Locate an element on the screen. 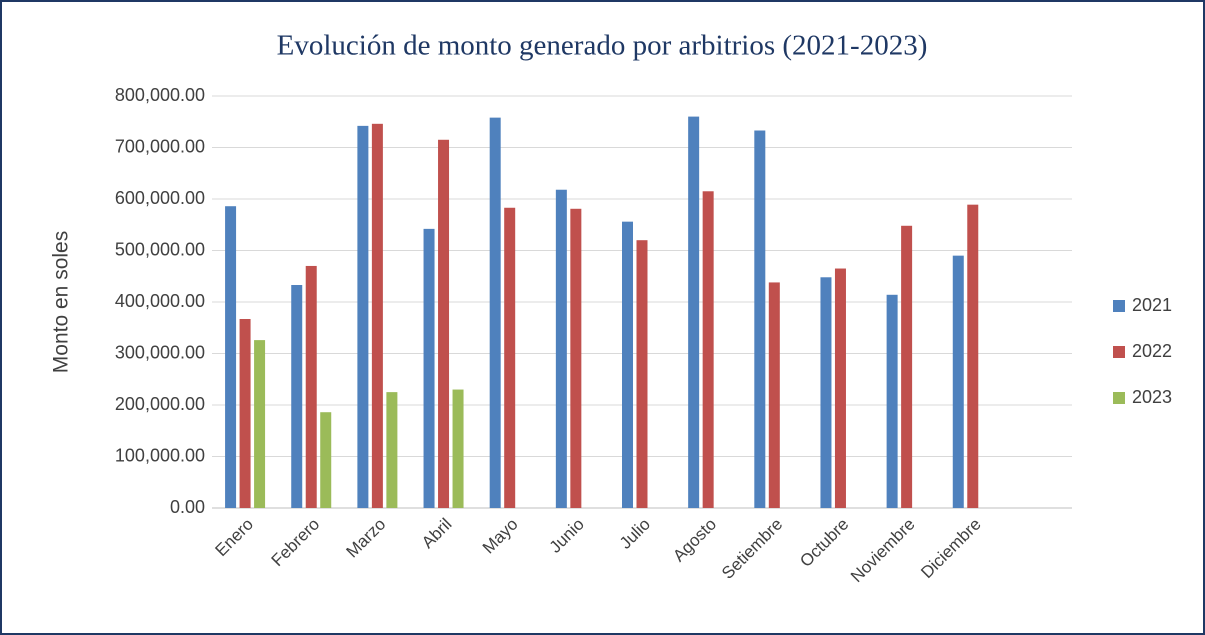 This screenshot has width=1205, height=635. legend-label: 2023 is located at coordinates (1152, 397).